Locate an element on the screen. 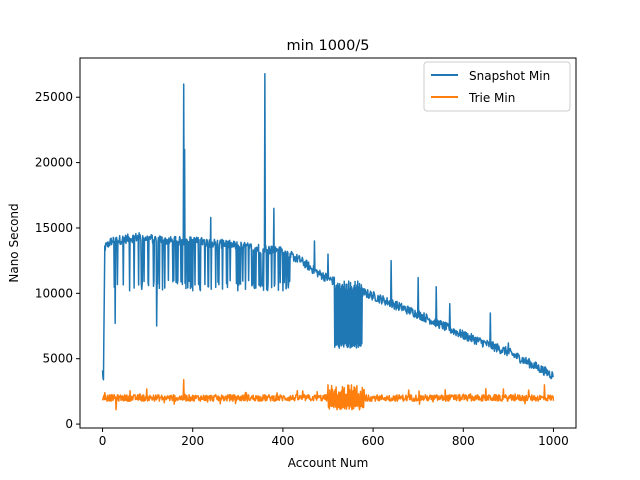 This screenshot has height=480, width=640. legend-label-snapshot-min: Snapshot Min is located at coordinates (509, 76).